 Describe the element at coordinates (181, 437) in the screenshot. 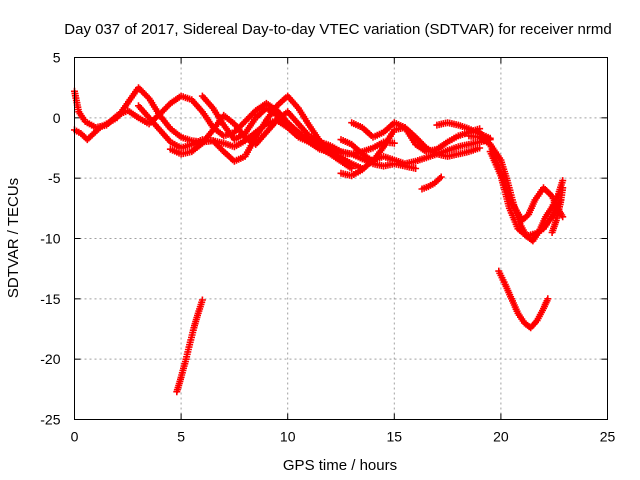

I see `x-tick-label: 5` at that location.